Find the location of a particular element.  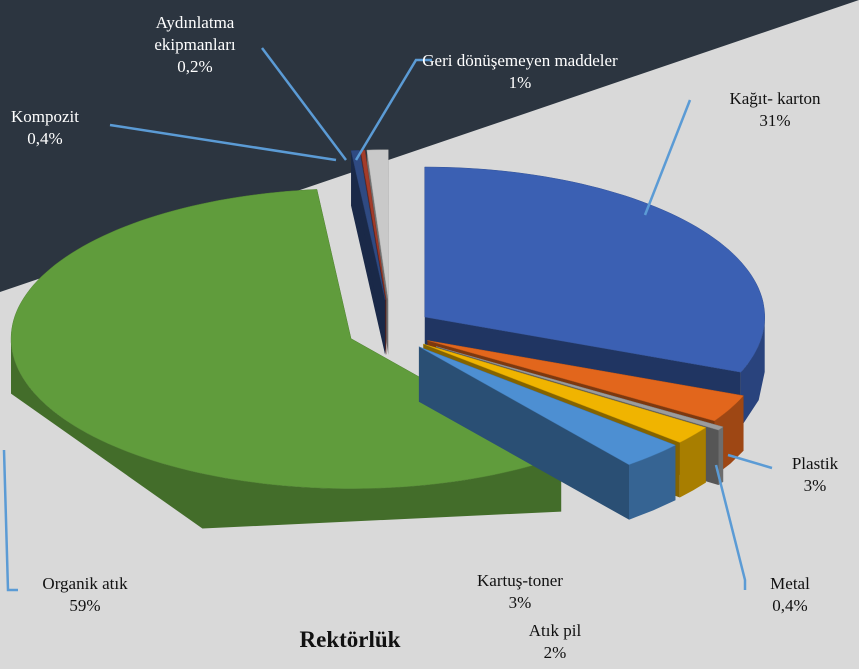

slice-label: Aydınlatma ekipmanları 0,2% is located at coordinates (195, 45).